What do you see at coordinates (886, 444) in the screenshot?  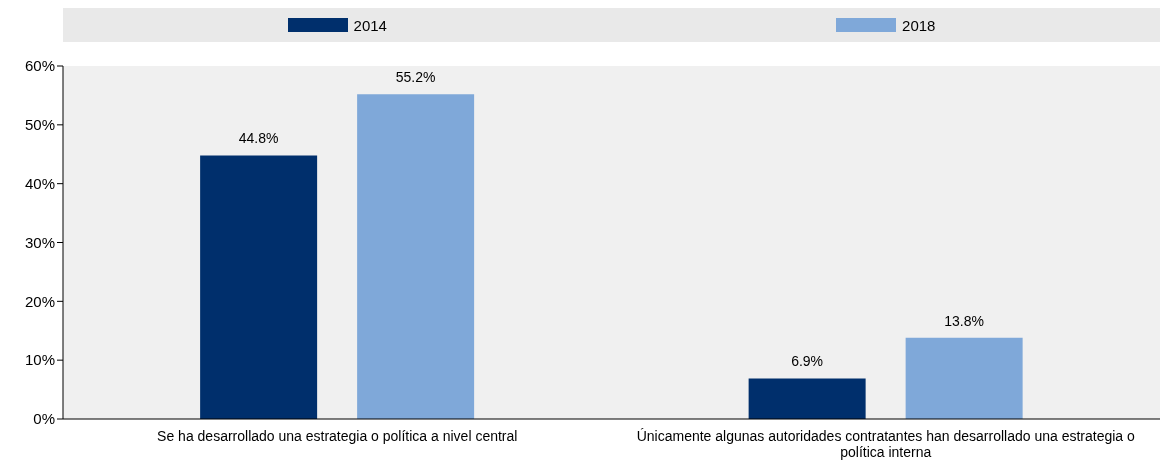 I see `x-tick-label: Únicamente algunas autoridades contratantes han desarrollado una estrategia o política interna` at bounding box center [886, 444].